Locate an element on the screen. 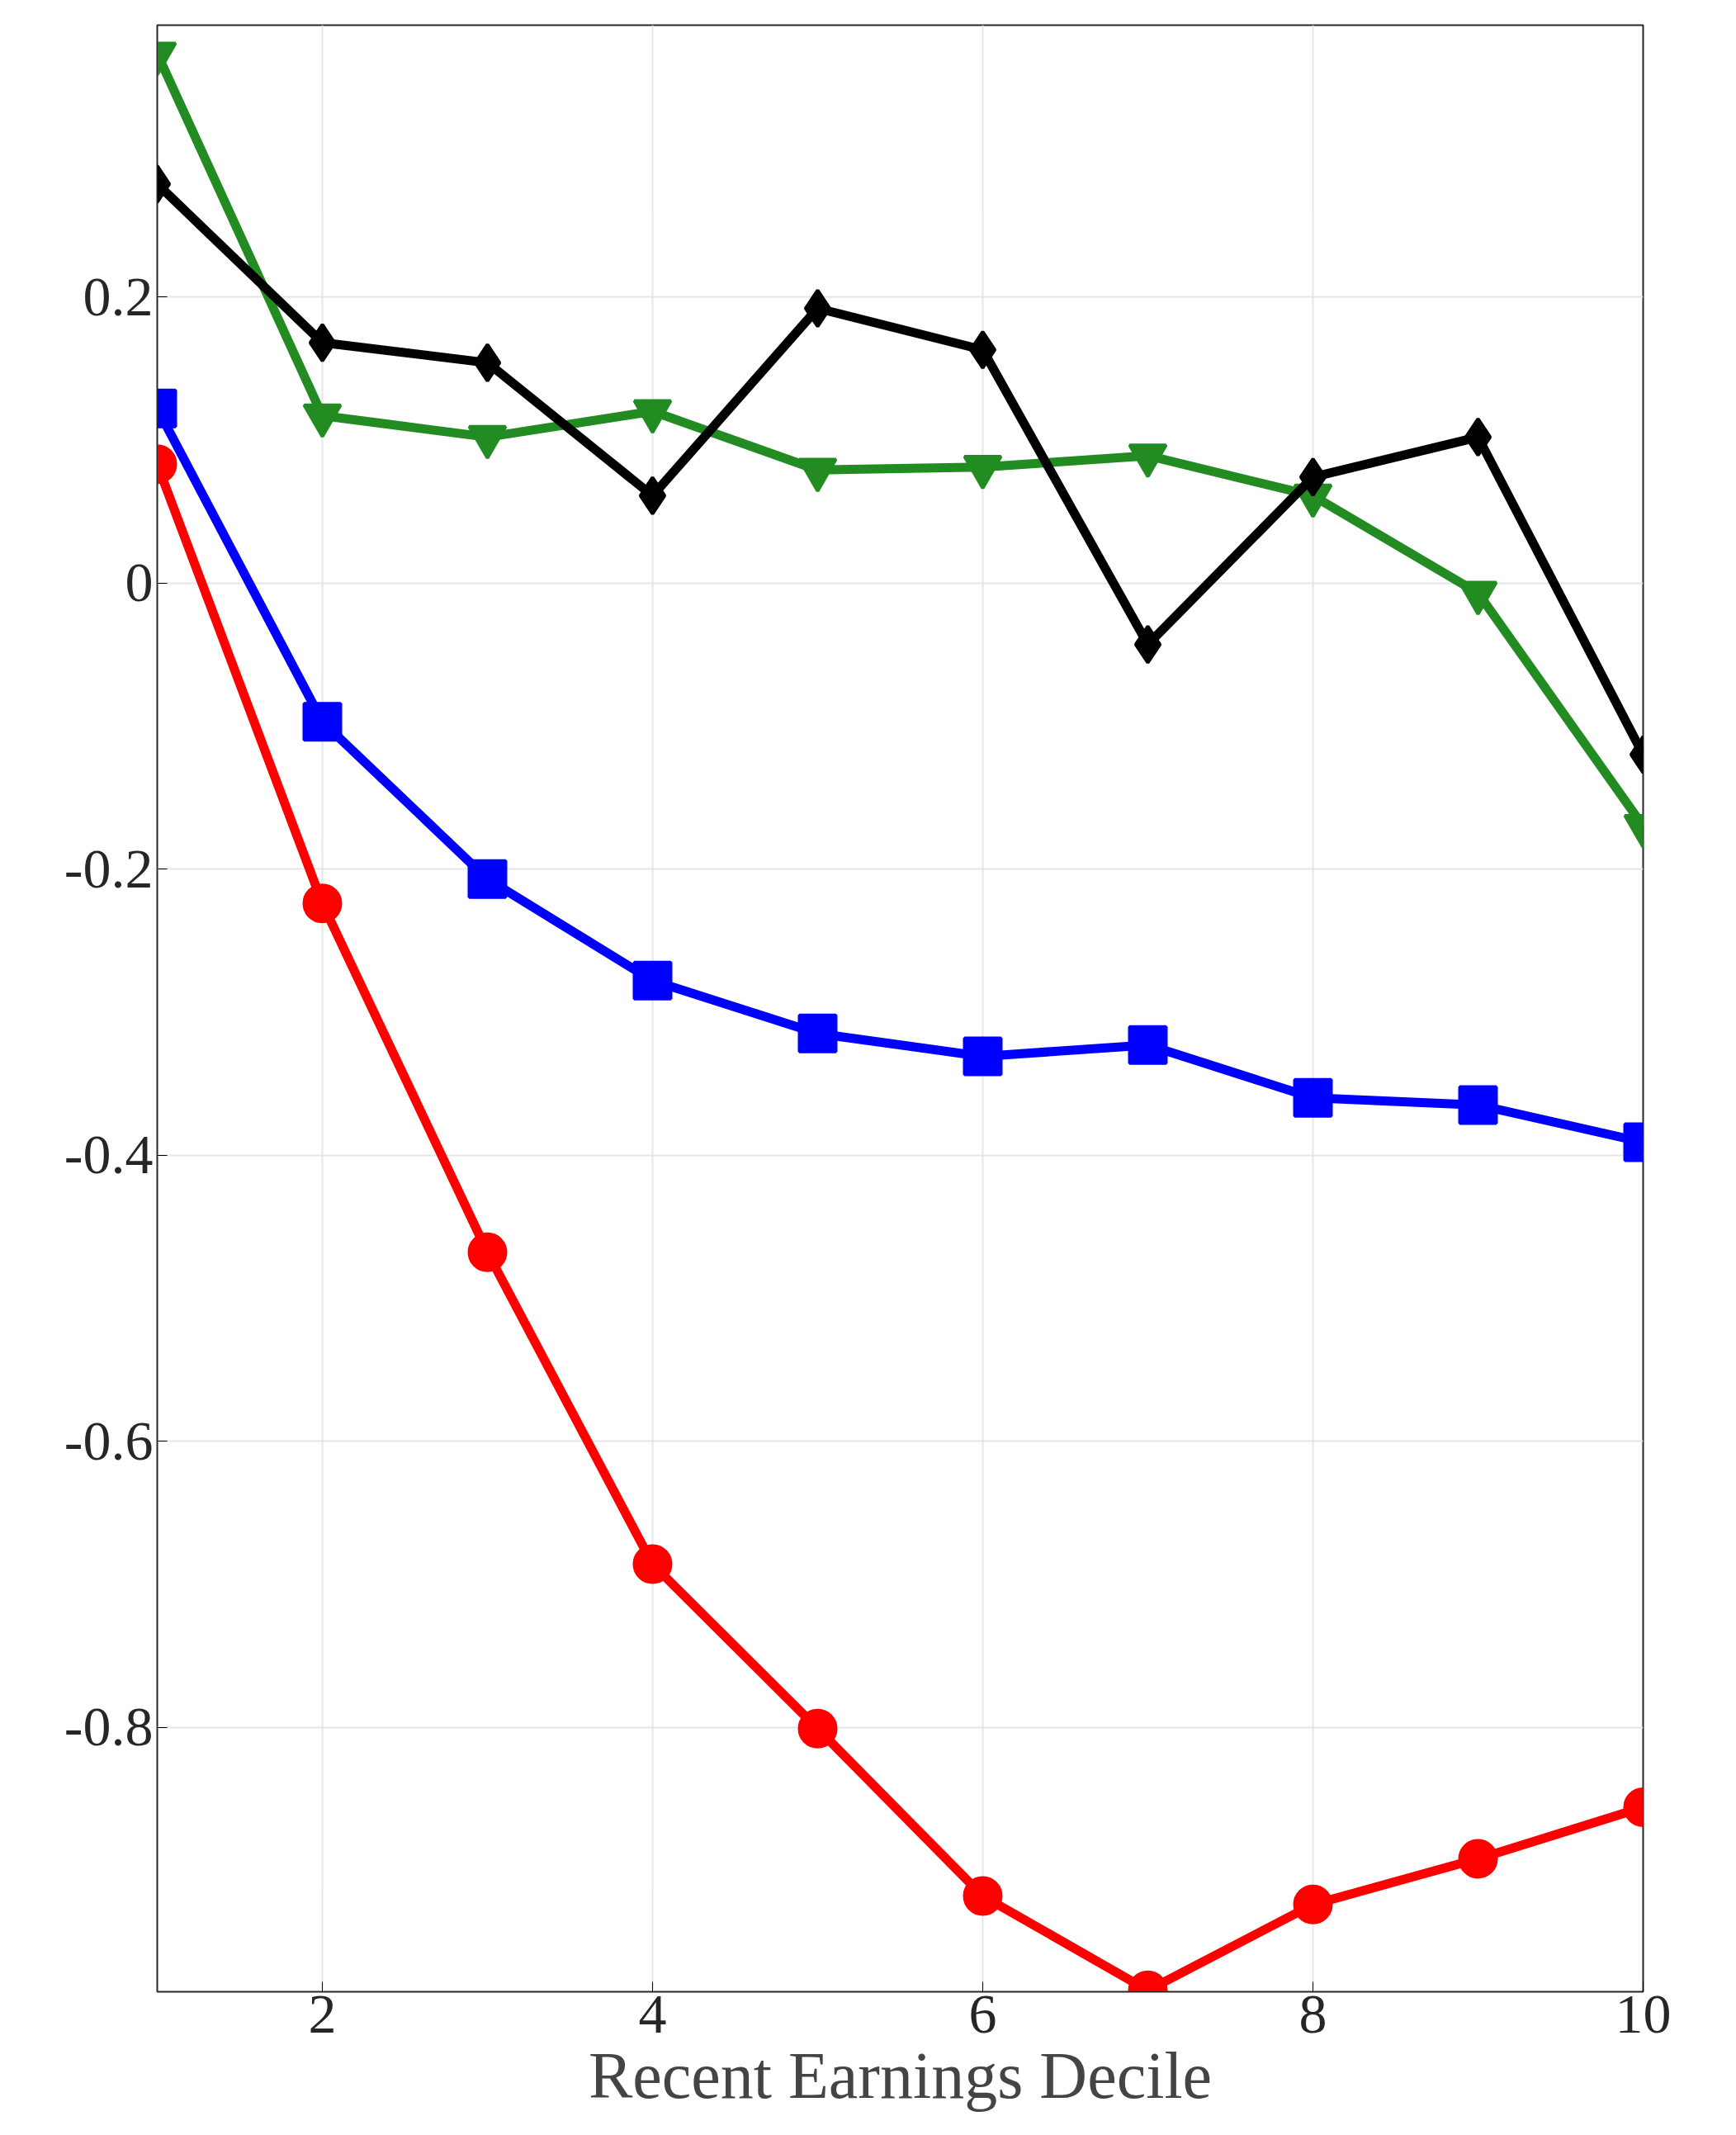 The image size is (1736, 2135). x-tick-label: 10 is located at coordinates (1644, 2013).